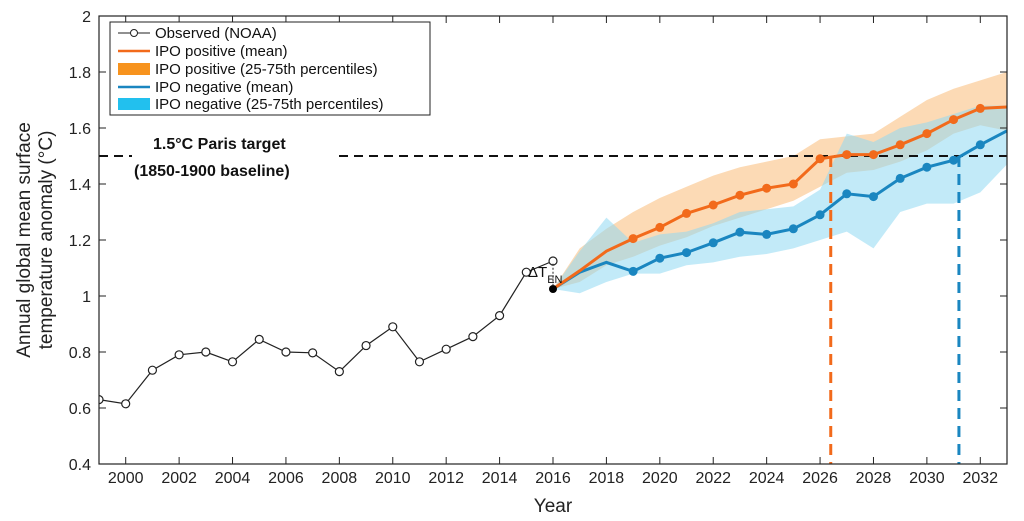 The width and height of the screenshot is (1024, 521). I want to click on y-tick-label: 1.2, so click(80, 241).